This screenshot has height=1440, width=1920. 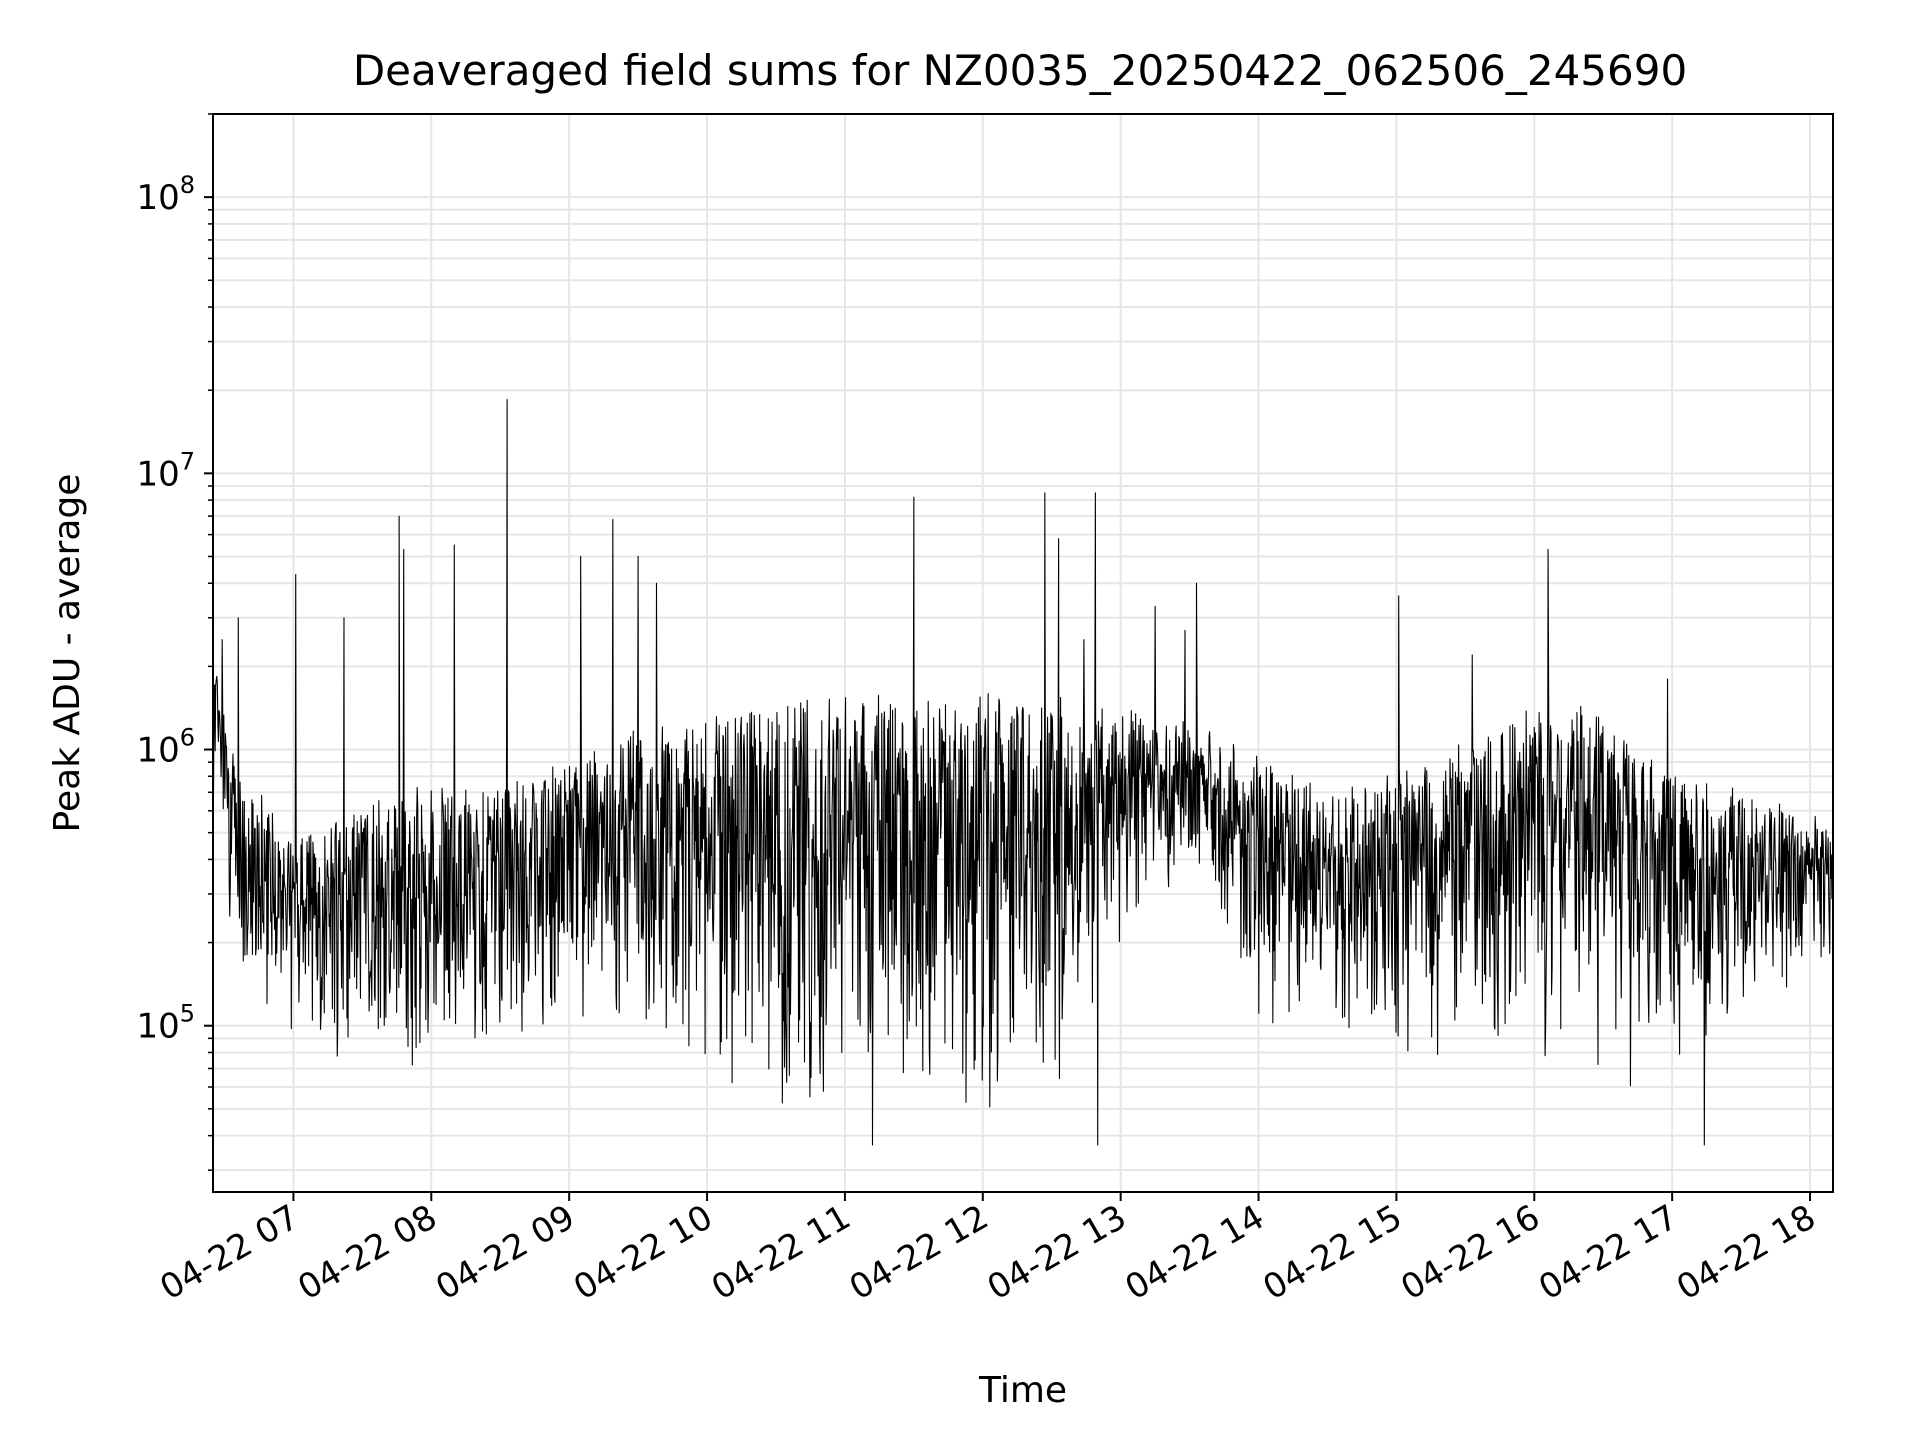 What do you see at coordinates (187, 738) in the screenshot?
I see `y-tick-exponent: 6` at bounding box center [187, 738].